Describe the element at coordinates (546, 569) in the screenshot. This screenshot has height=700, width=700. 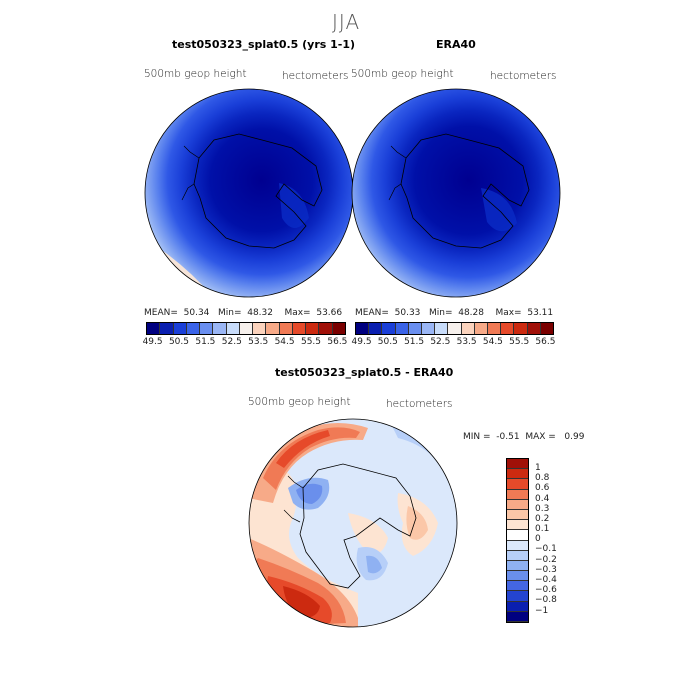
I see `colorbar-tick-label: −0.3` at that location.